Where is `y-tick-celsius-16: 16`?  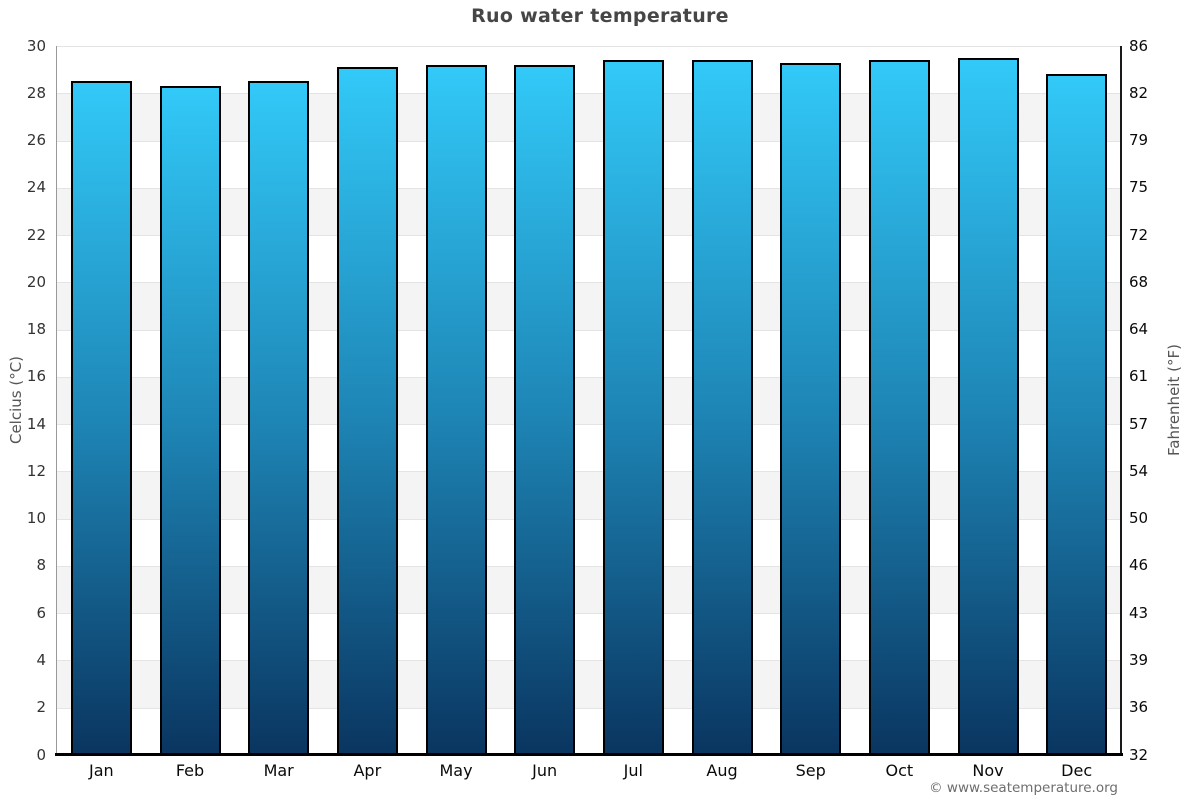
y-tick-celsius-16: 16 is located at coordinates (36, 376).